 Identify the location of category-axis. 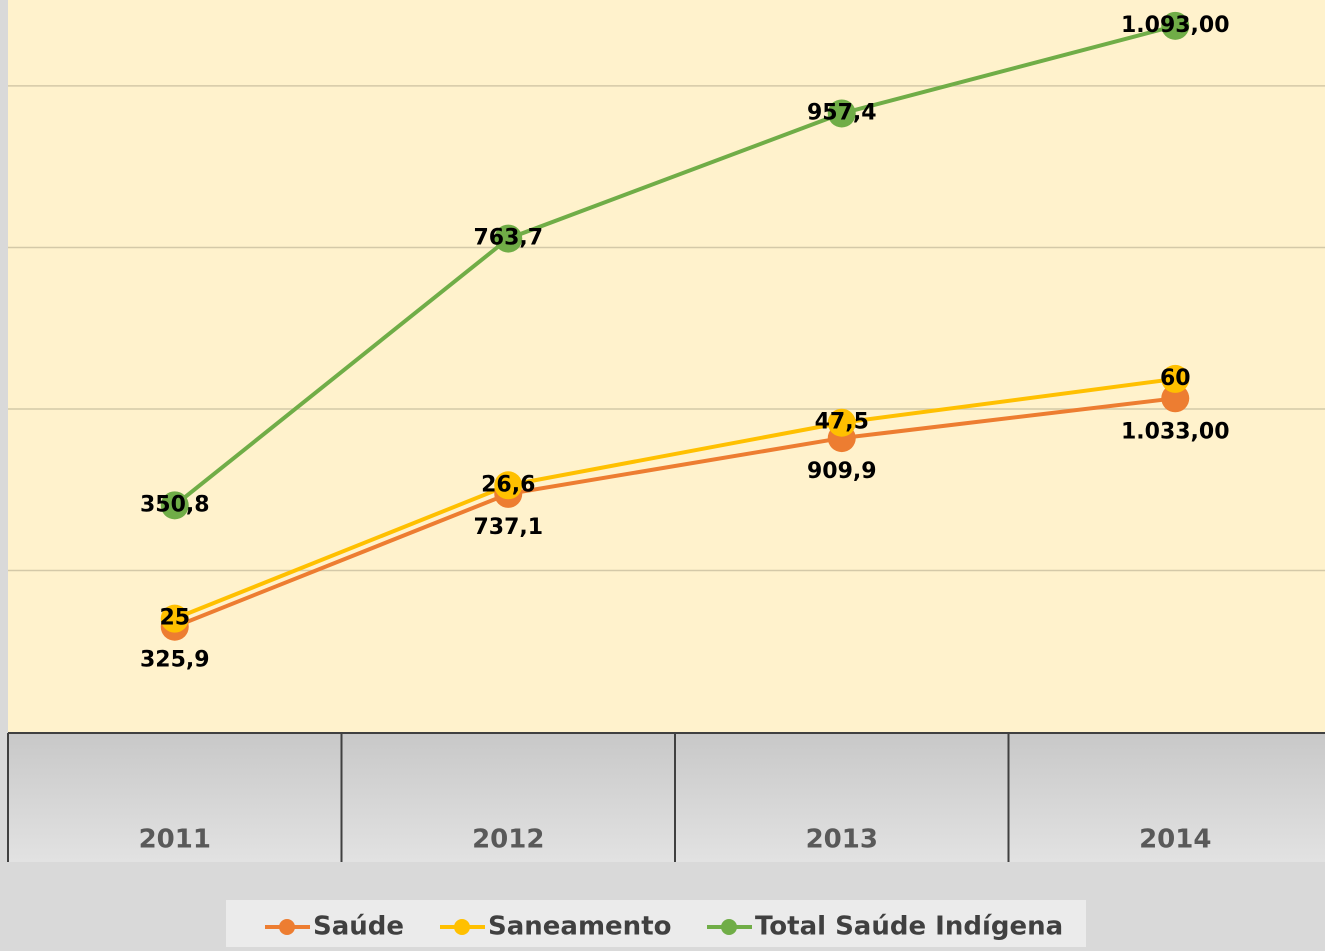
(666, 797).